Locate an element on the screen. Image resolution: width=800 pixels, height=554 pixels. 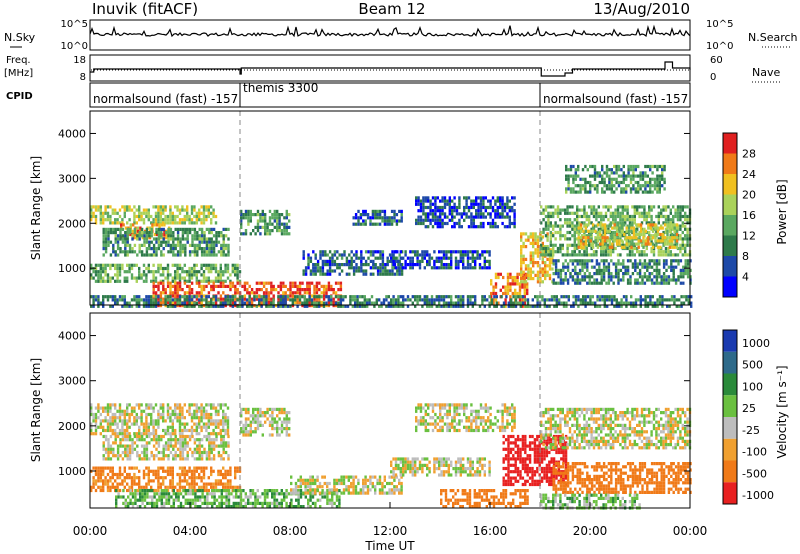
noise-right-tick-low: 10^0 is located at coordinates (719, 46).